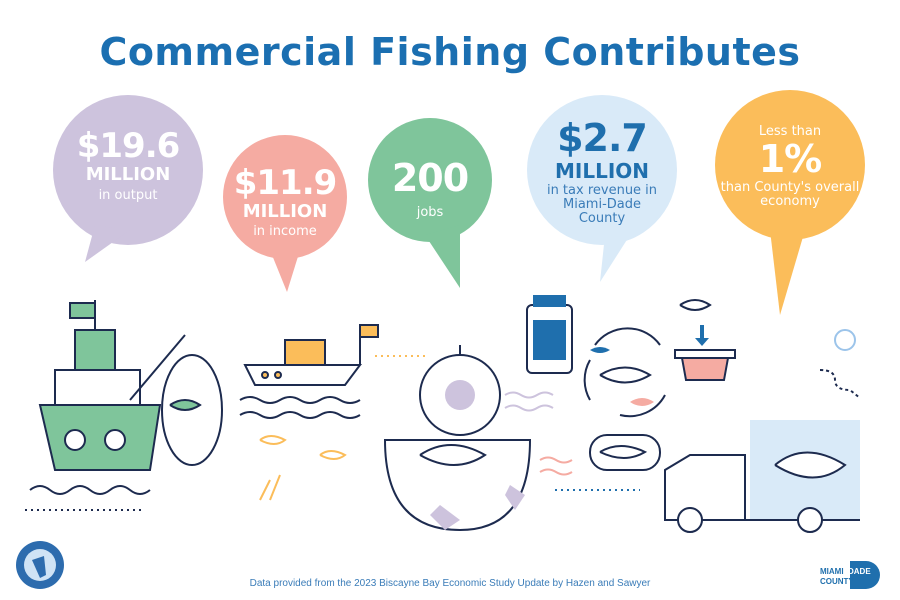 This screenshot has height=600, width=900. I want to click on bubble-jobs, so click(430, 203).